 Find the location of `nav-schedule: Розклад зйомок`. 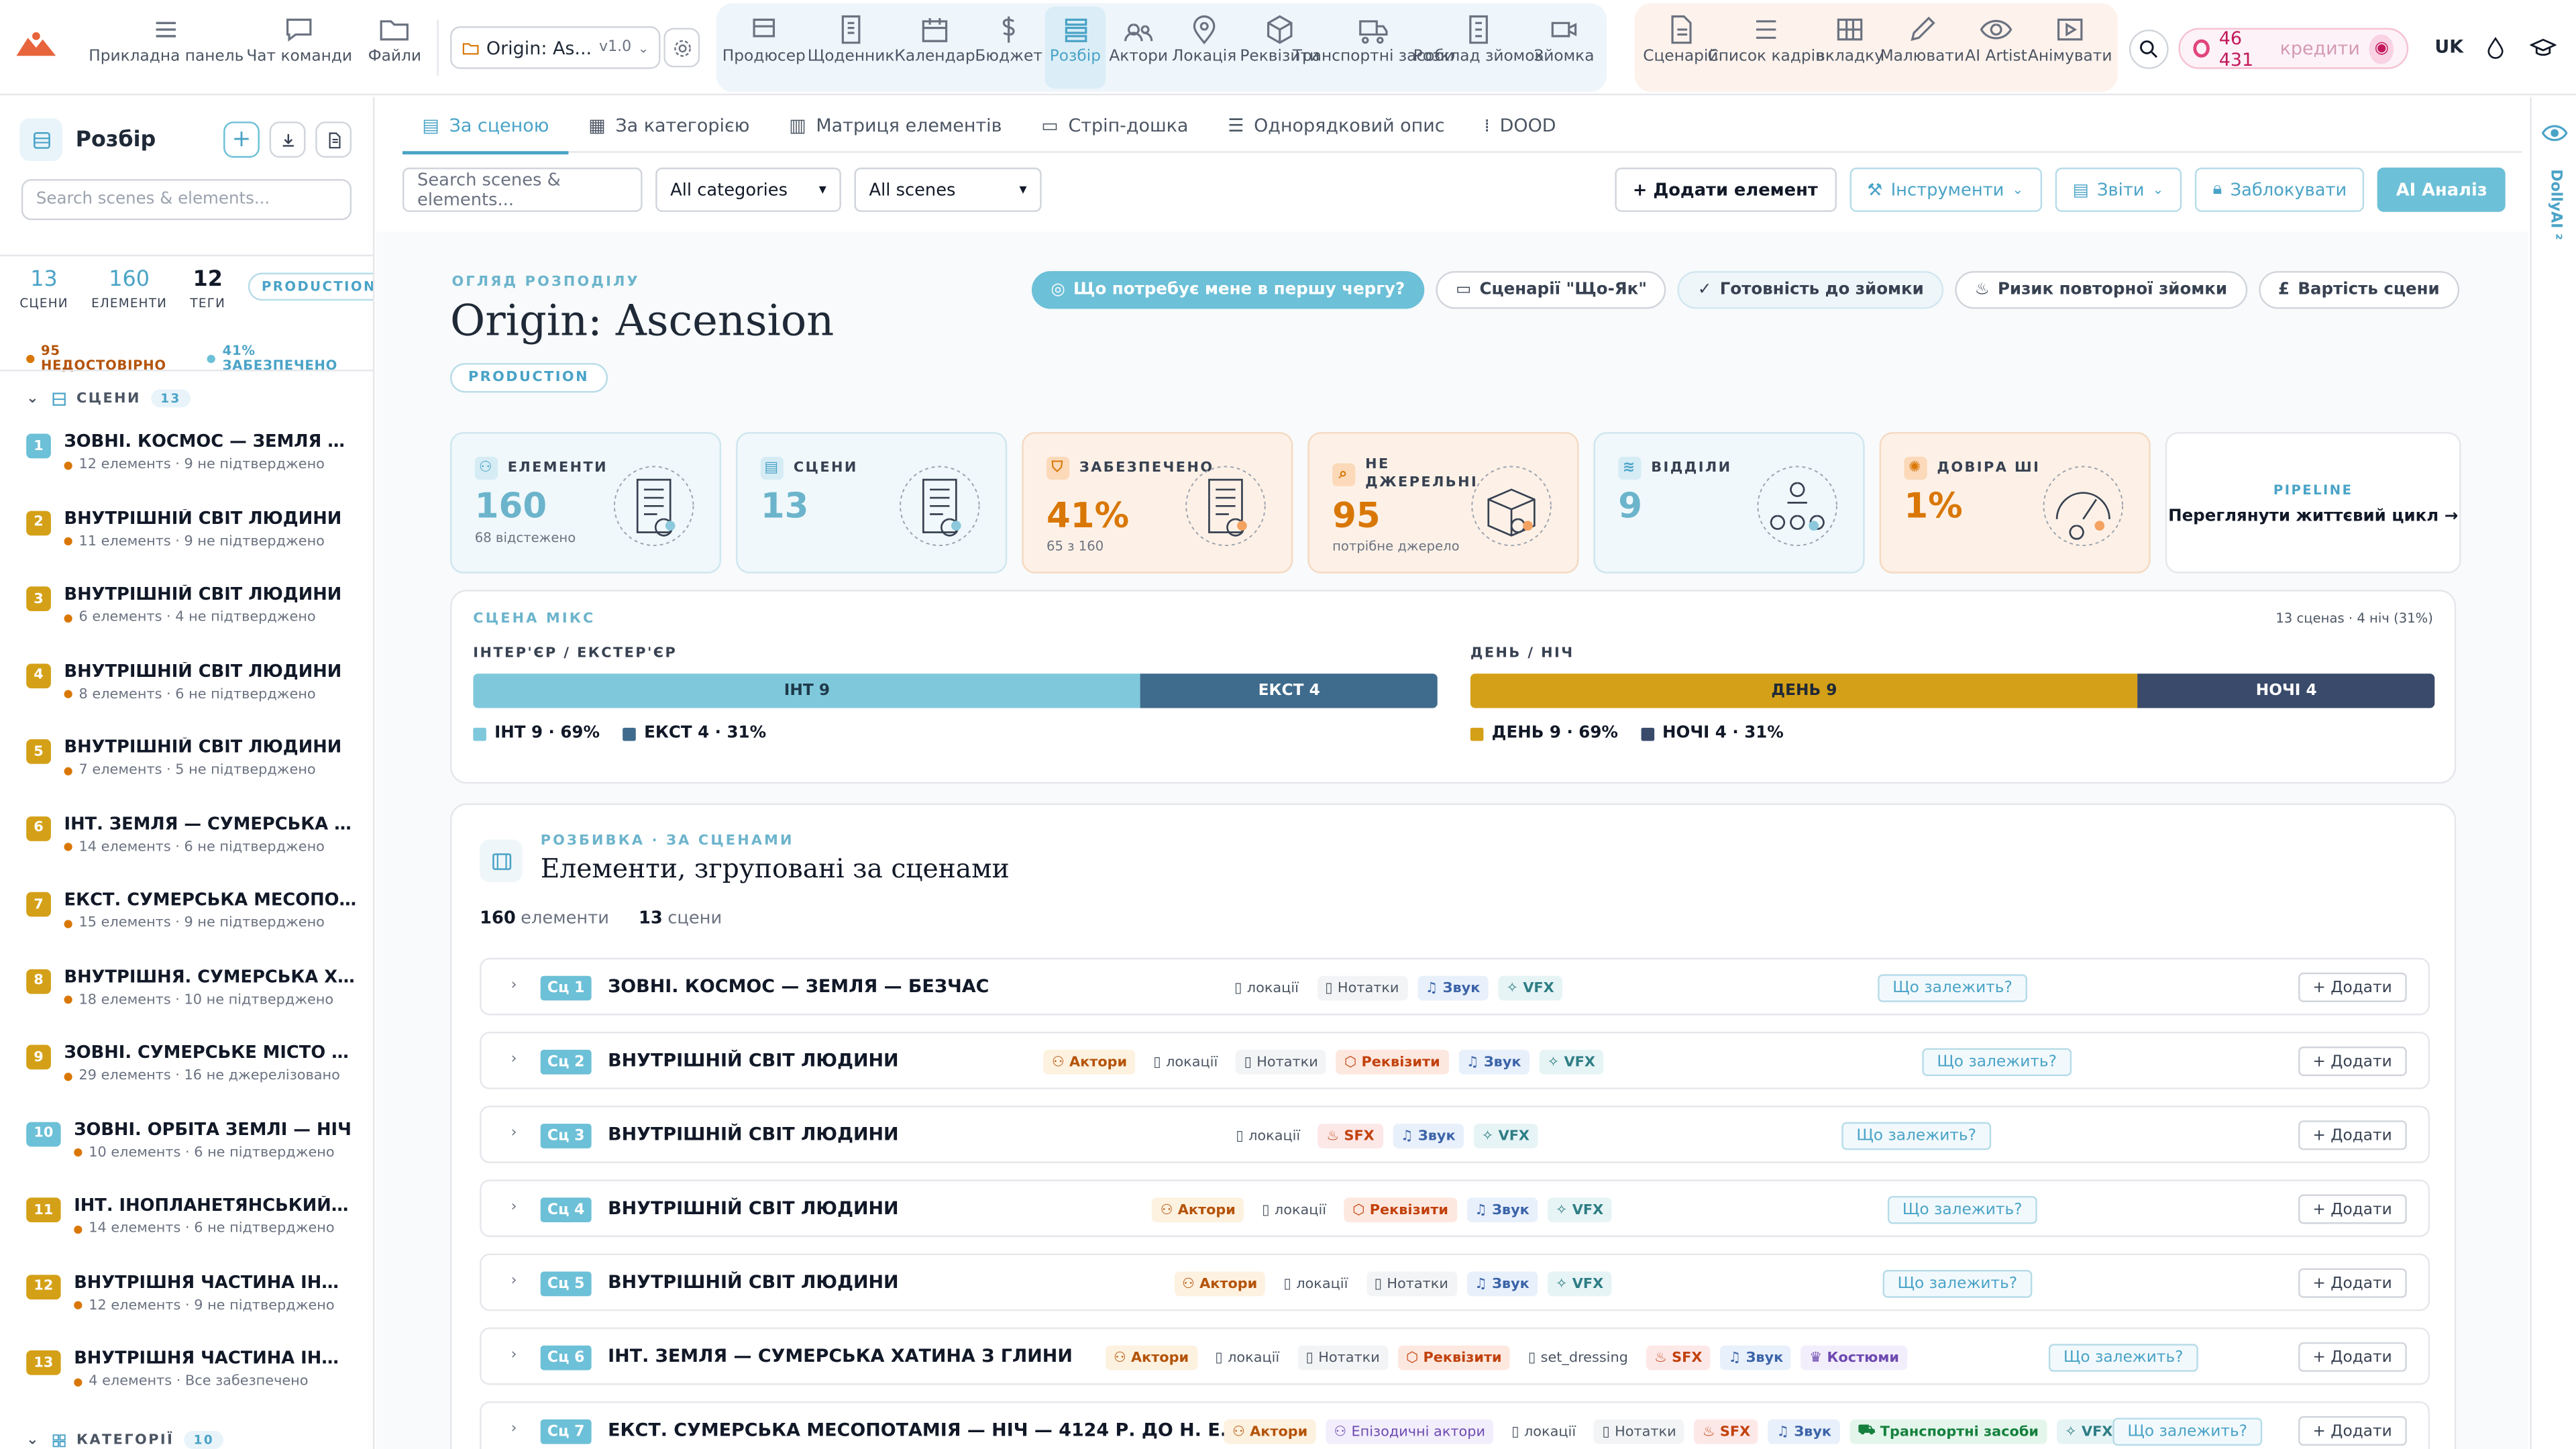

nav-schedule: Розклад зйомок is located at coordinates (1478, 39).